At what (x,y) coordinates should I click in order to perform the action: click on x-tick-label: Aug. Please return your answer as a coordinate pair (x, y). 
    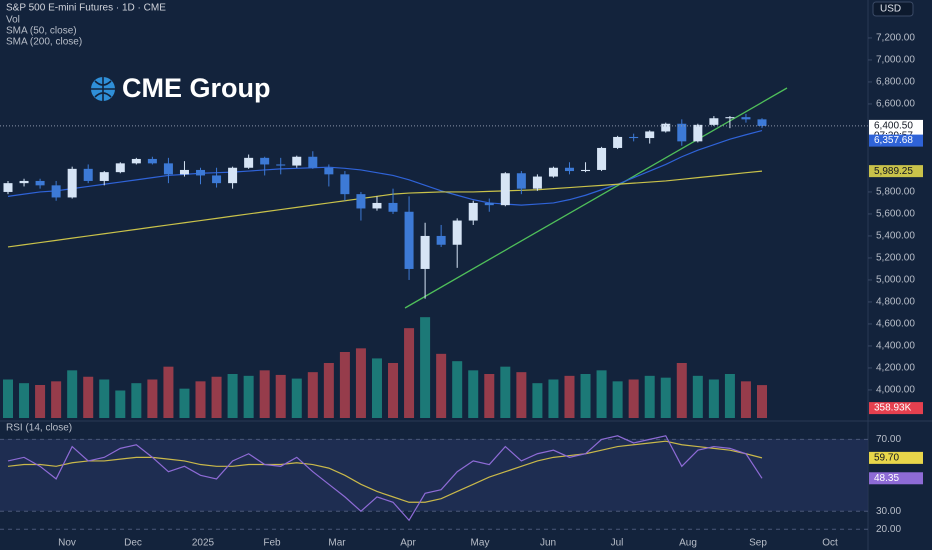
    Looking at the image, I should click on (688, 543).